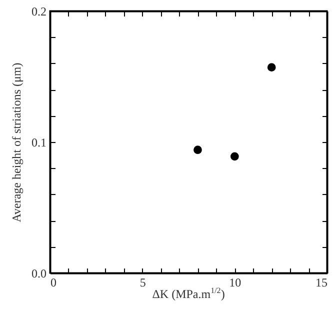  Describe the element at coordinates (143, 283) in the screenshot. I see `x-tick-label: 5` at that location.